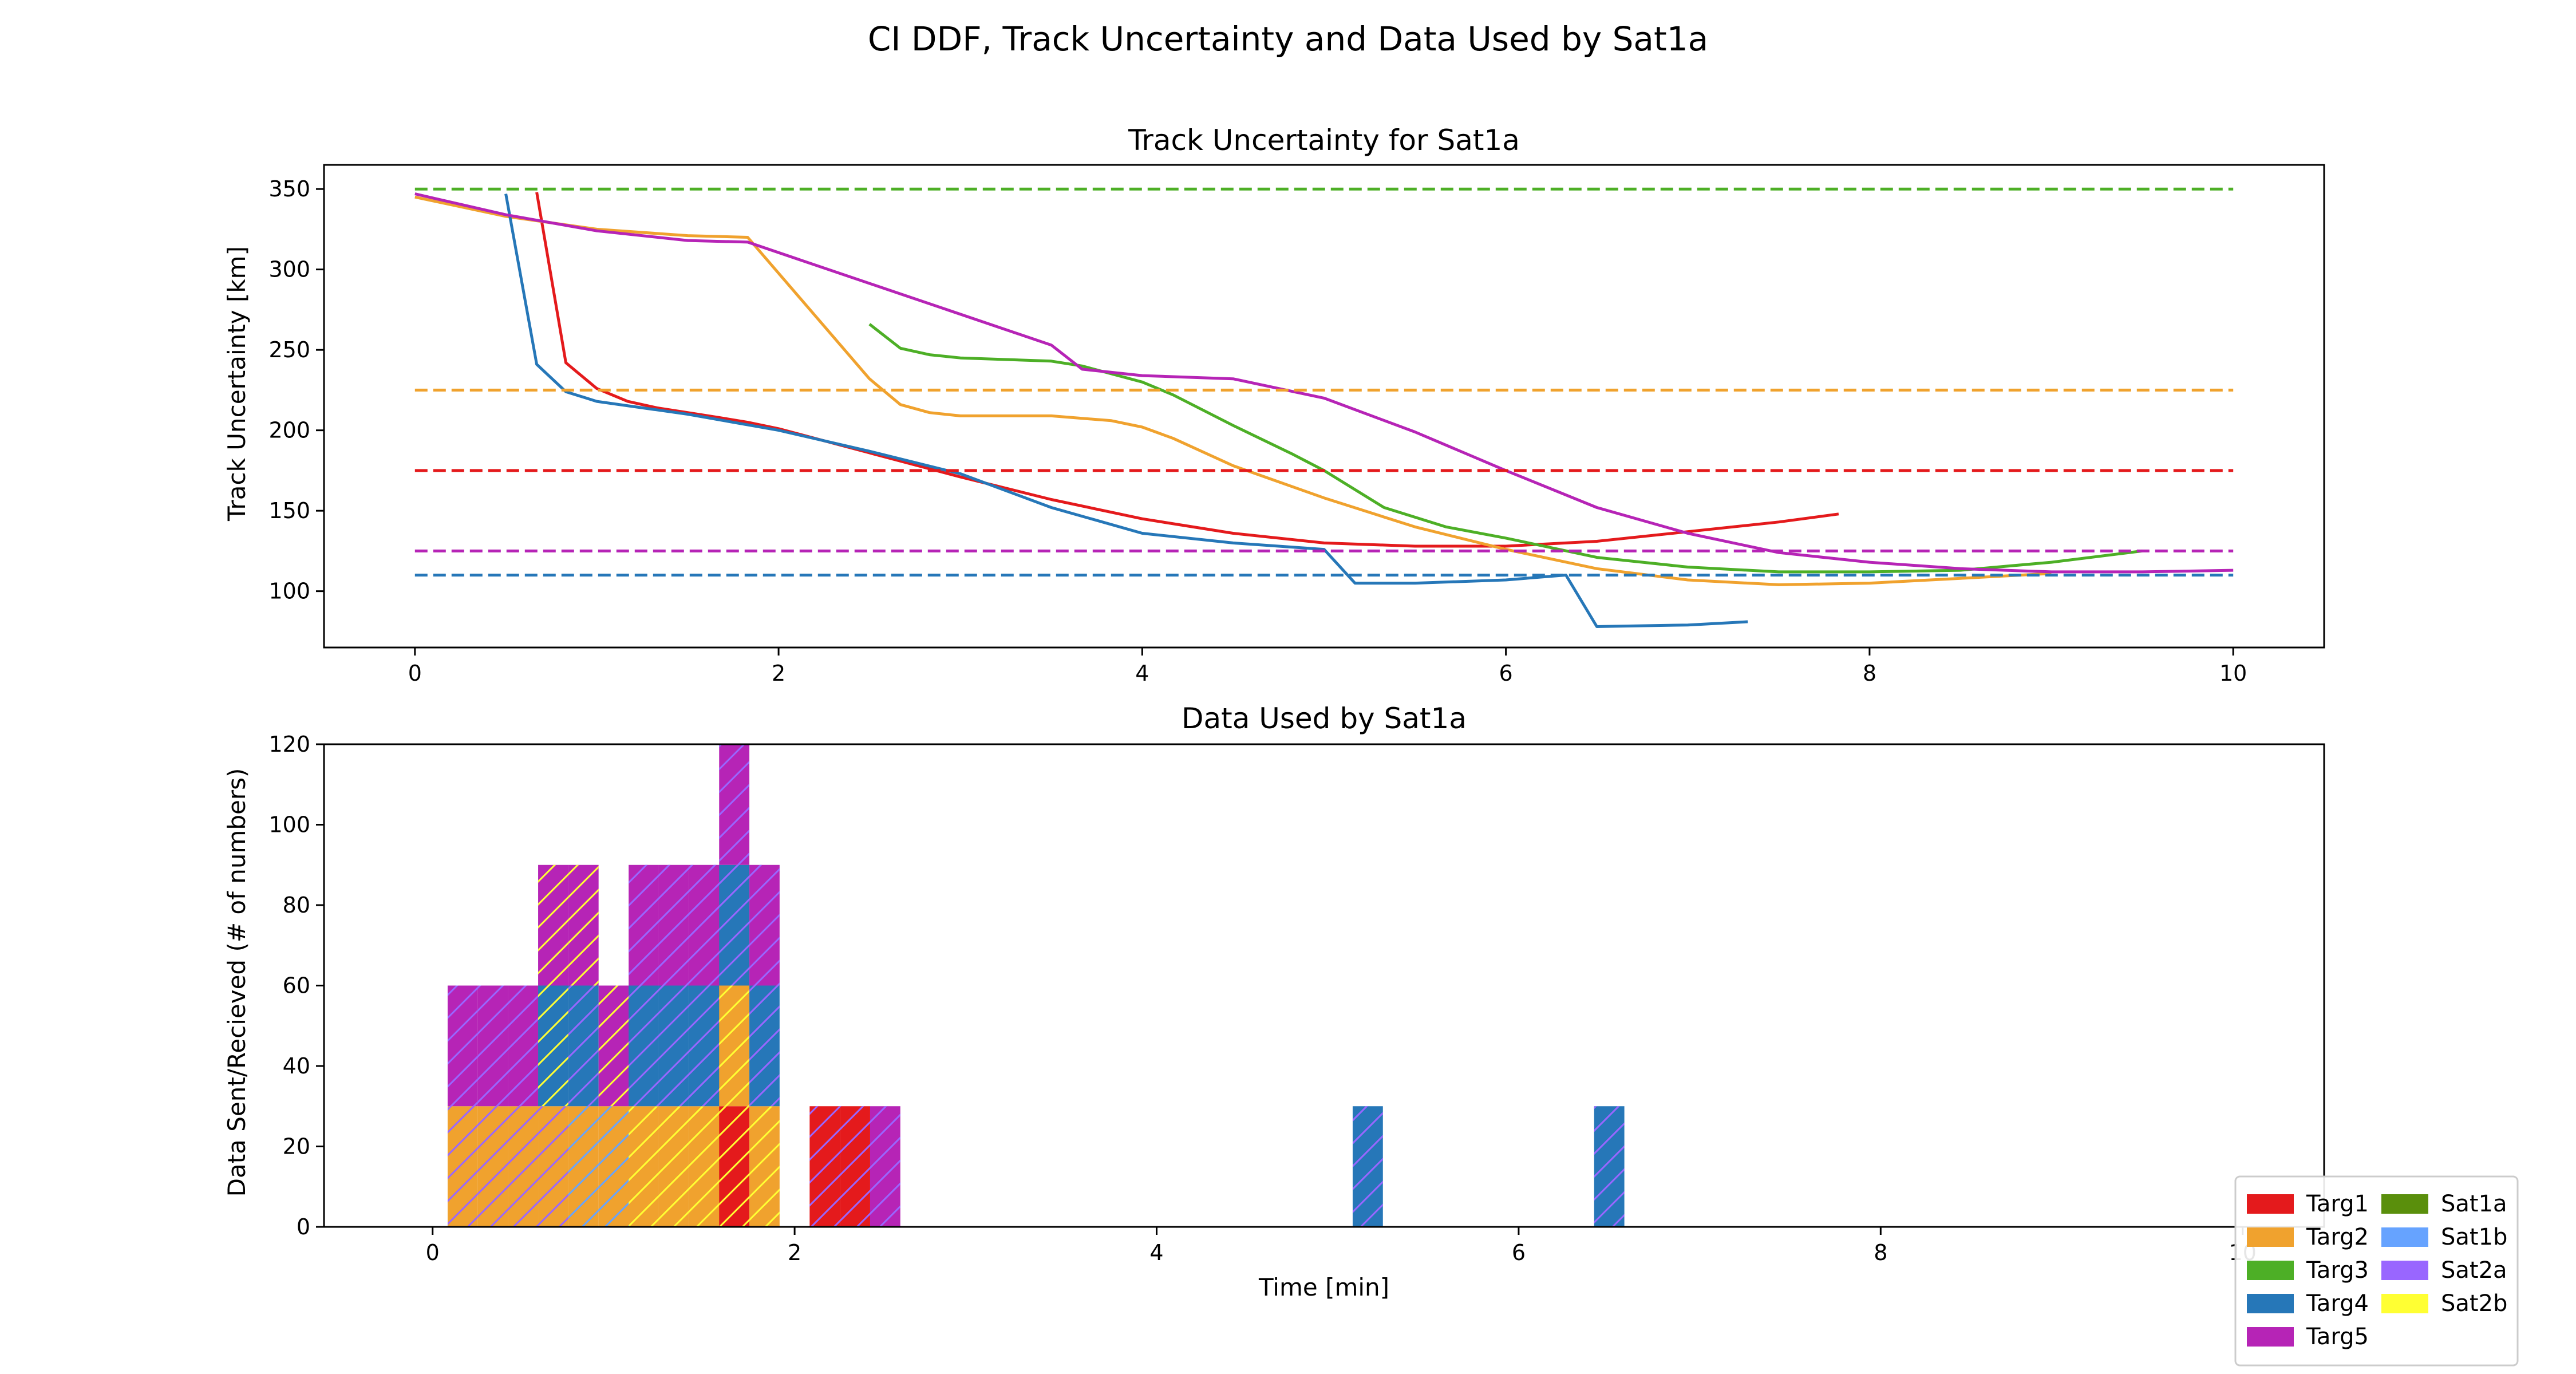 Image resolution: width=2576 pixels, height=1374 pixels. What do you see at coordinates (2337, 1204) in the screenshot?
I see `legend-label-targ1: Targ1` at bounding box center [2337, 1204].